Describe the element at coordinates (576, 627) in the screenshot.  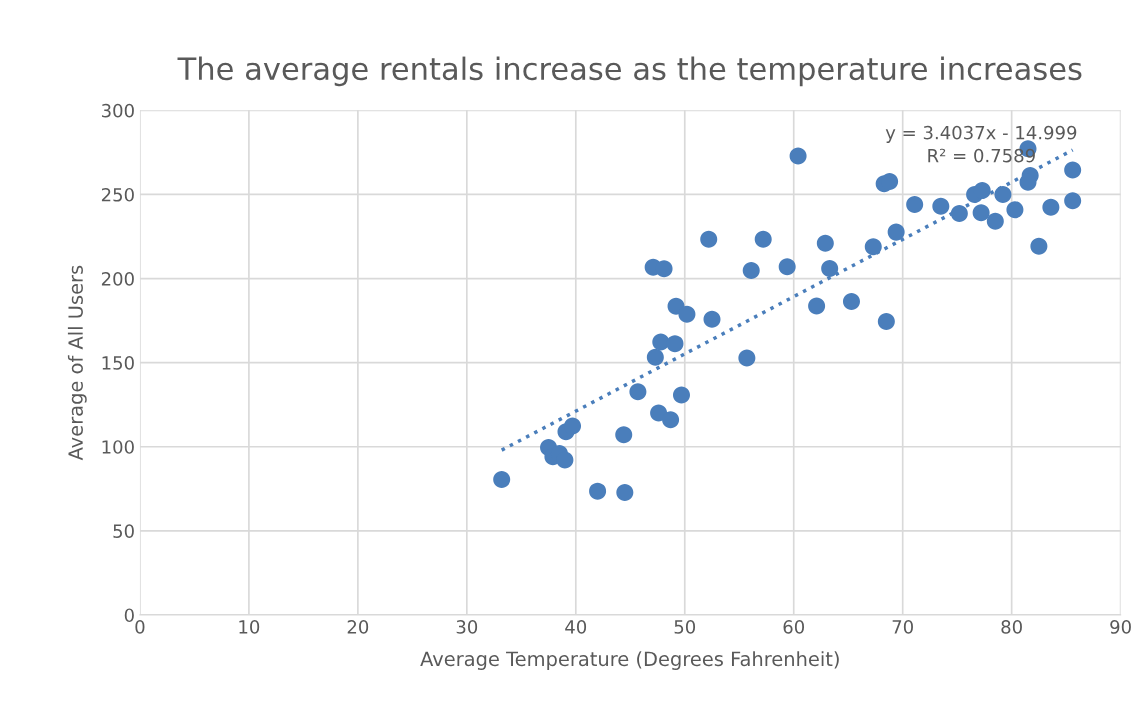
I see `x-tick-label: 40` at that location.